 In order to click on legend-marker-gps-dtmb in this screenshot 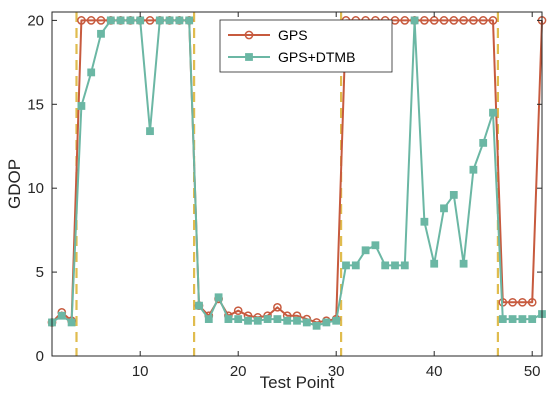, I will do `click(249, 57)`.